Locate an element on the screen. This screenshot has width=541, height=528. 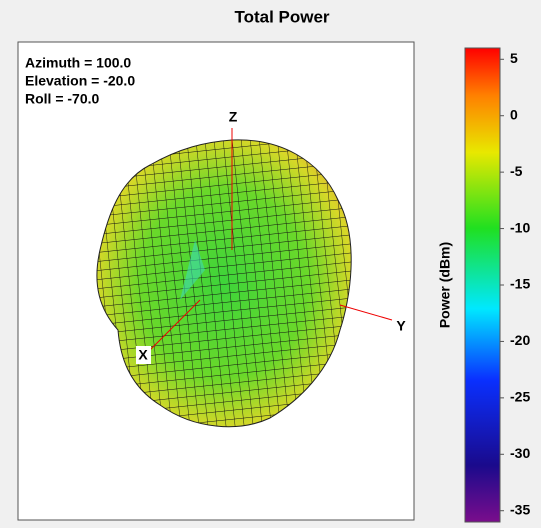
colorbar-tick-label: -15 is located at coordinates (520, 284).